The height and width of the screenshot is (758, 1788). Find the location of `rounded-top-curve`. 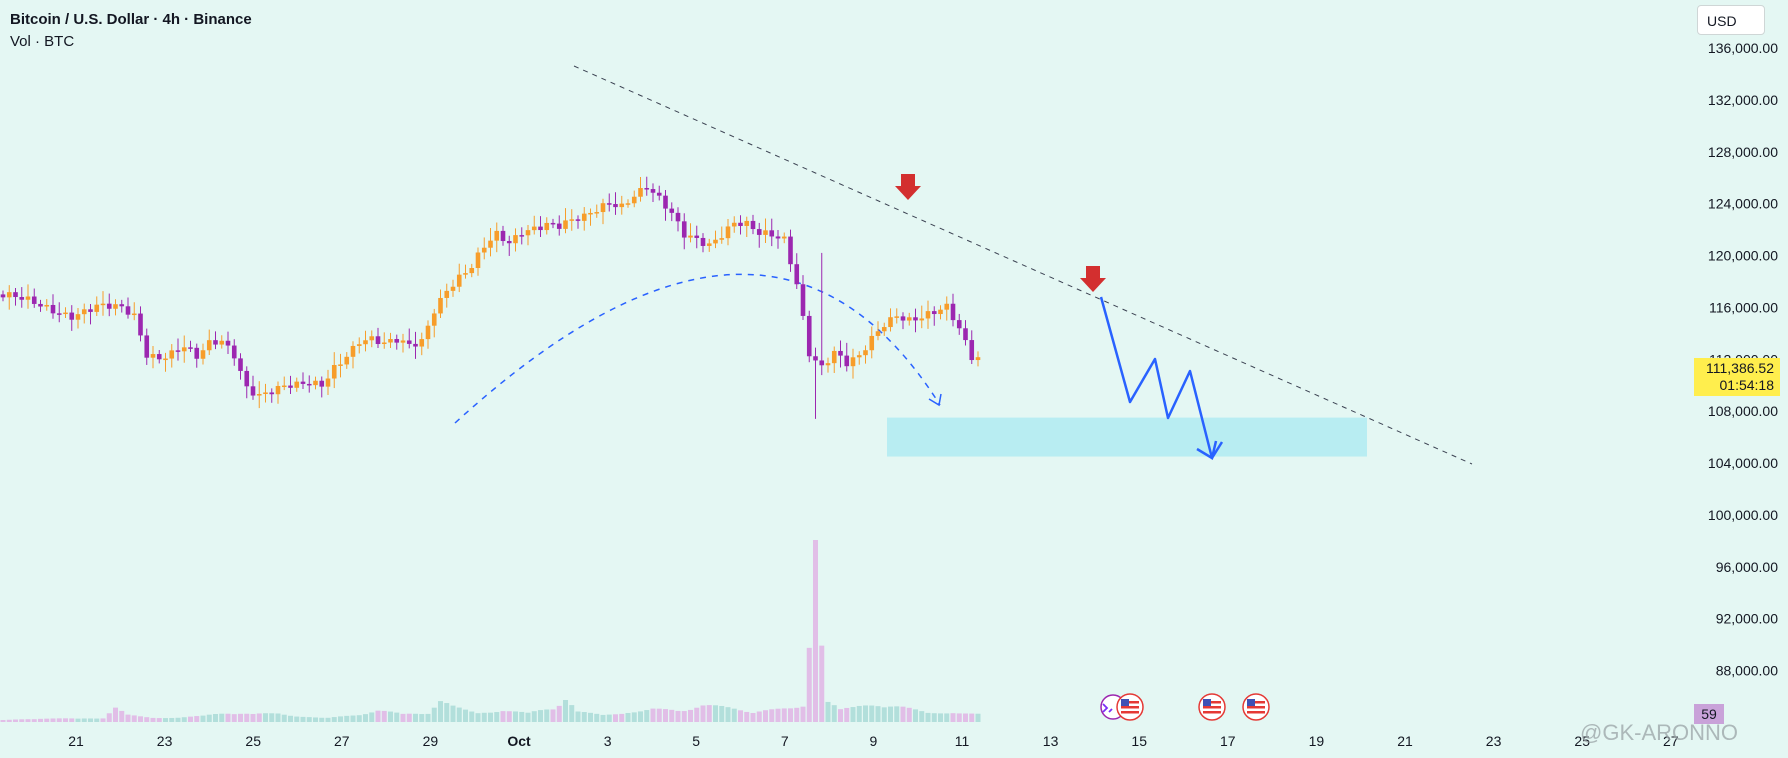

rounded-top-curve is located at coordinates (697, 348).